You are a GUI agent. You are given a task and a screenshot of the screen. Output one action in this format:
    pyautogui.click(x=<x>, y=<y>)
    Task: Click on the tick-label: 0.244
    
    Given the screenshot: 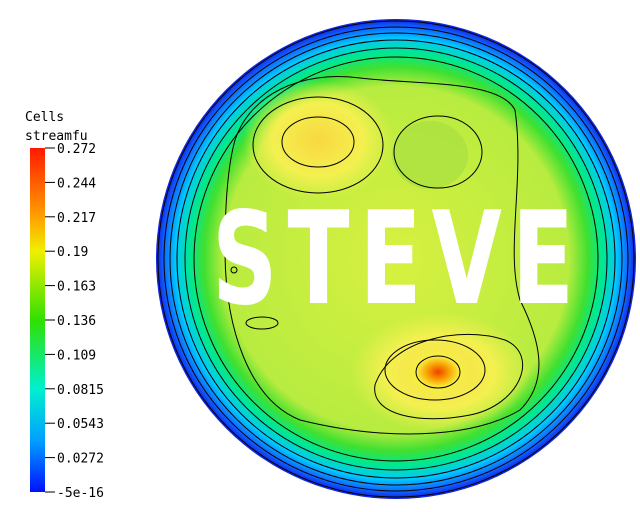 What is the action you would take?
    pyautogui.click(x=76, y=183)
    